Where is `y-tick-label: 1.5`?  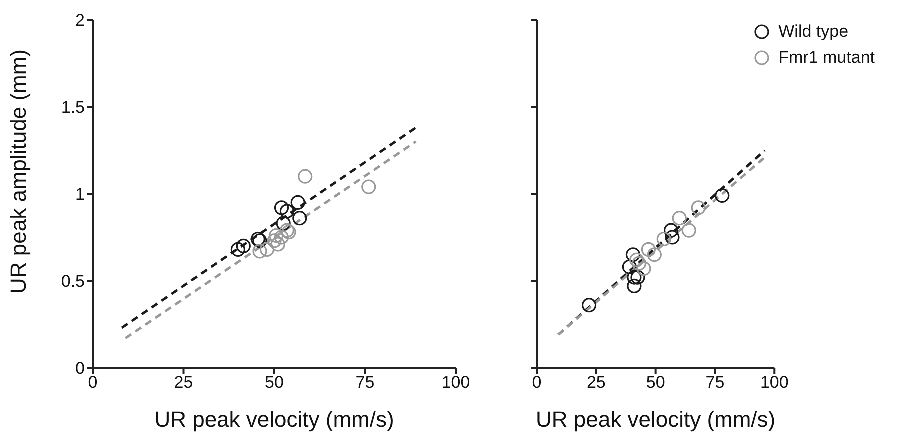 y-tick-label: 1.5 is located at coordinates (73, 108).